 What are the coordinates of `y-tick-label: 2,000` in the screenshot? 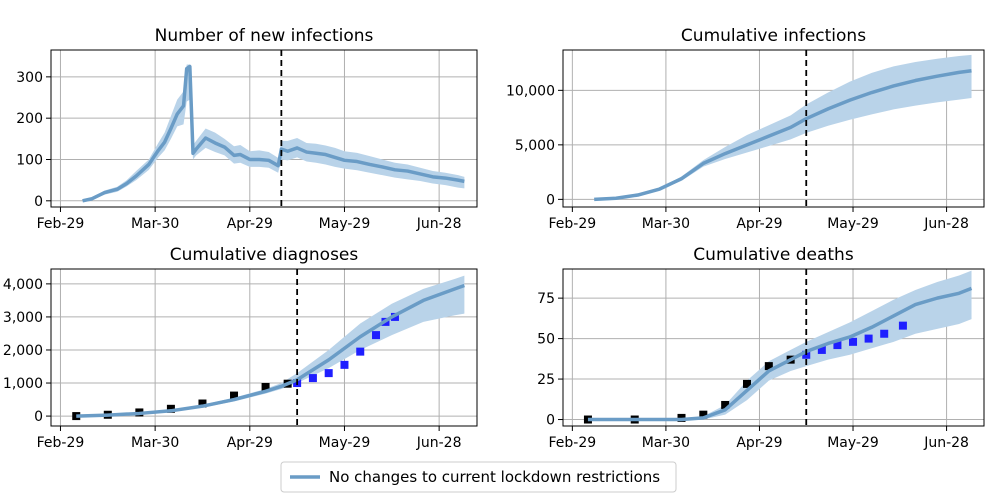 It's located at (23, 351).